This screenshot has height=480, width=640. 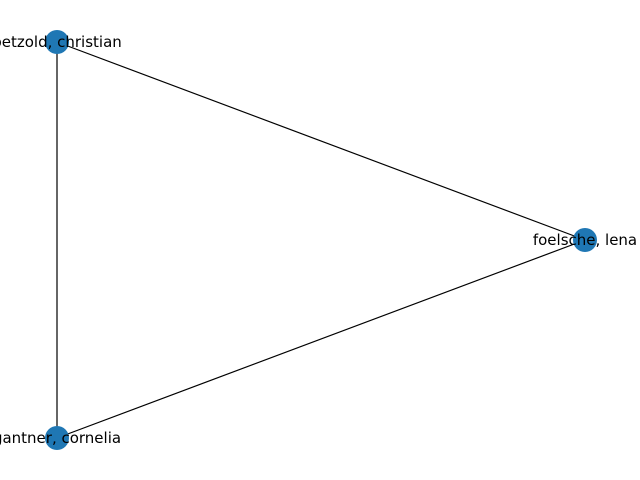 I want to click on node-gantner, so click(x=57, y=438).